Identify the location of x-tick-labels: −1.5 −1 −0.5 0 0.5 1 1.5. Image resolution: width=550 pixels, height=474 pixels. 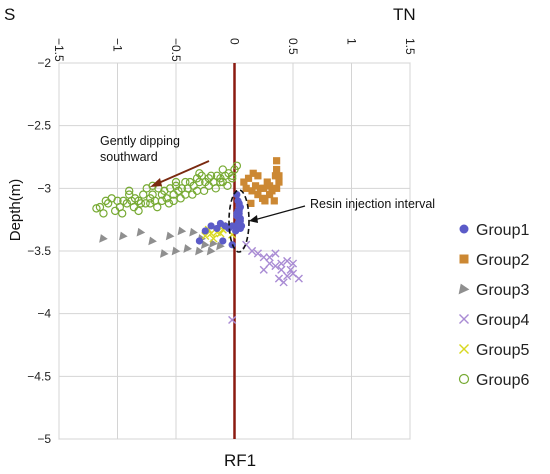
(234, 50).